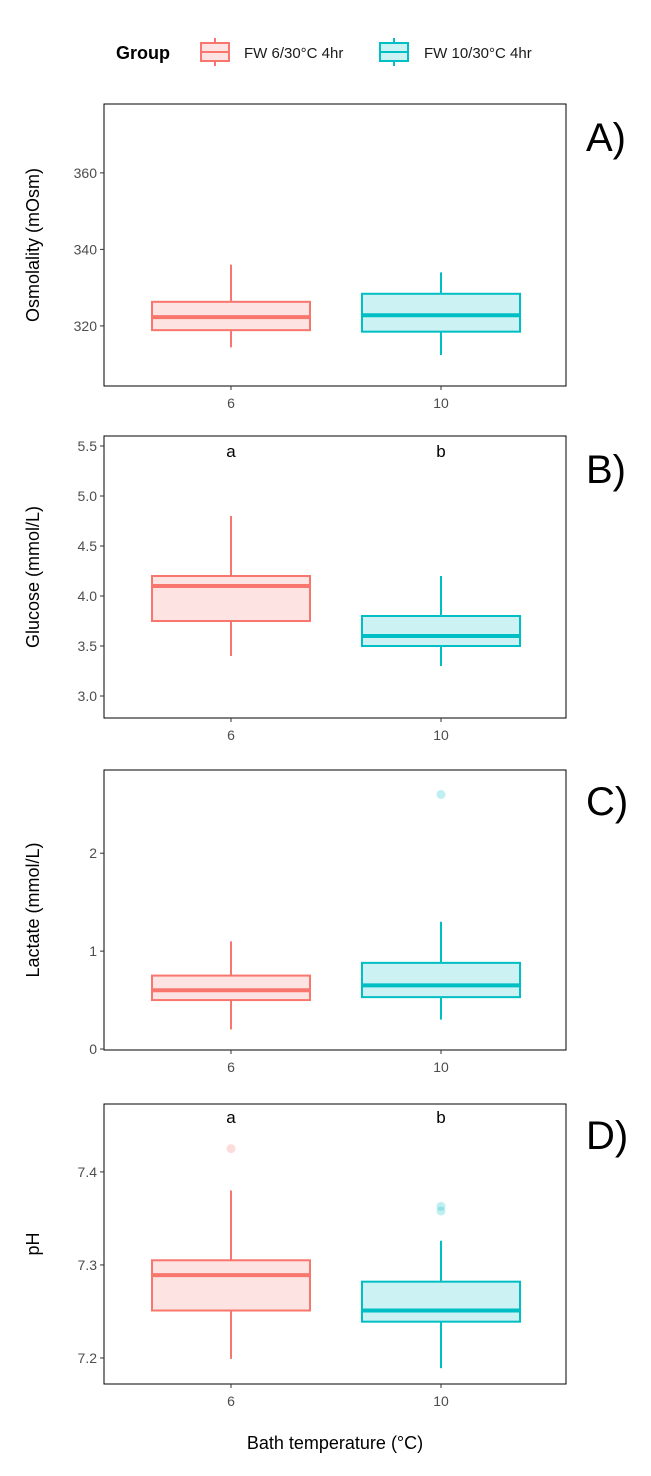  What do you see at coordinates (607, 1136) in the screenshot?
I see `panel-label: D)` at bounding box center [607, 1136].